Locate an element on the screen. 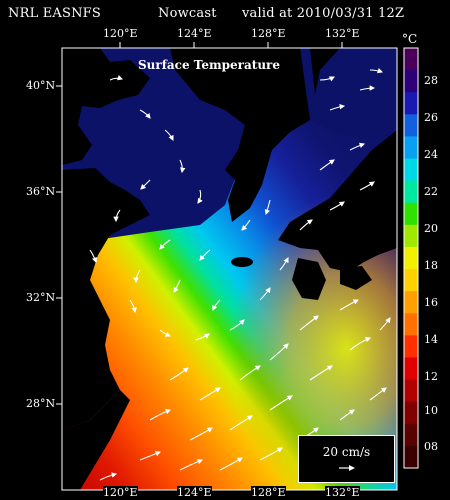  colorbar-label-14: 14 is located at coordinates (431, 339).